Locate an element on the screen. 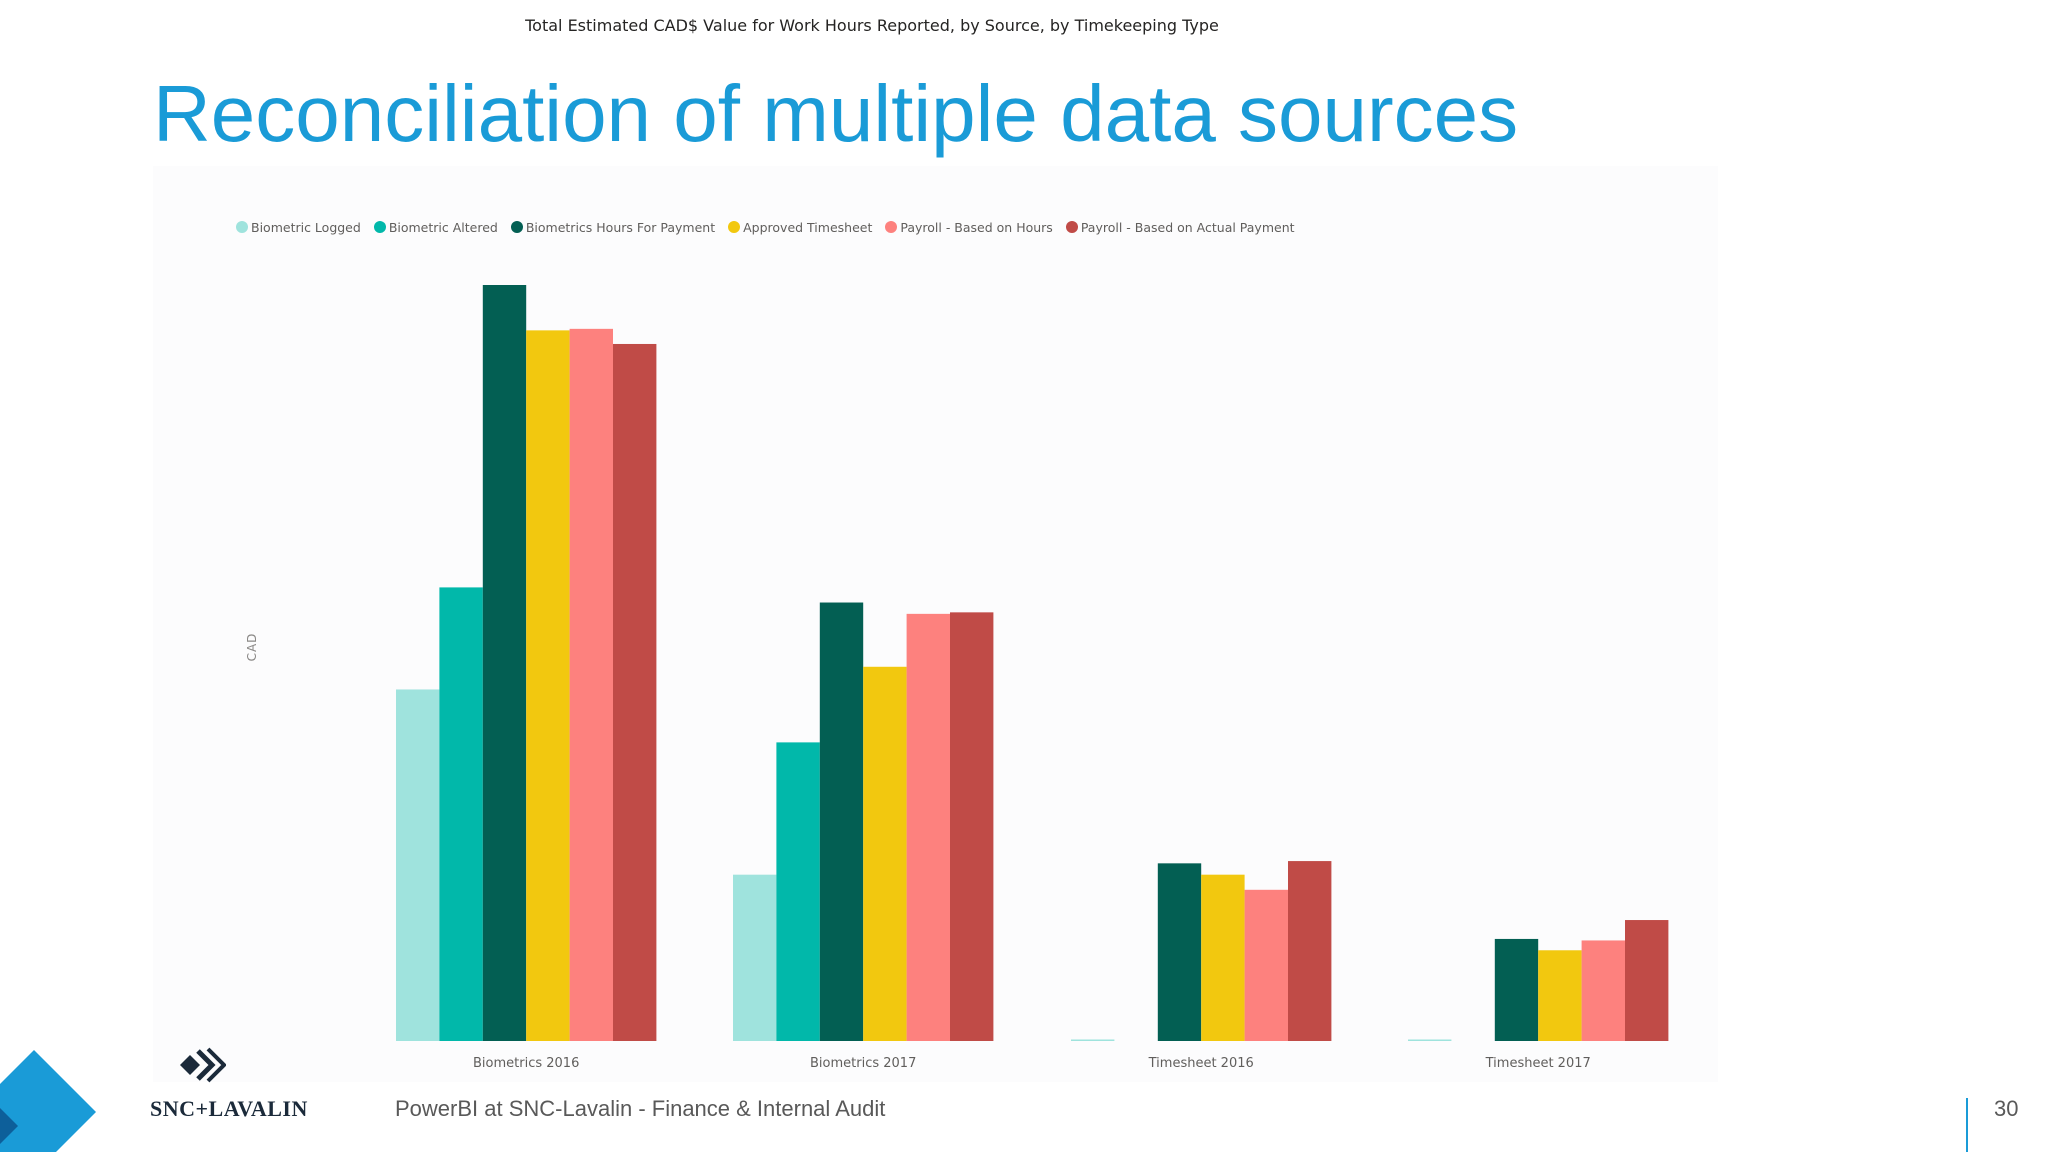 The height and width of the screenshot is (1152, 2048). legend-item: Payroll - Based on Hours is located at coordinates (969, 227).